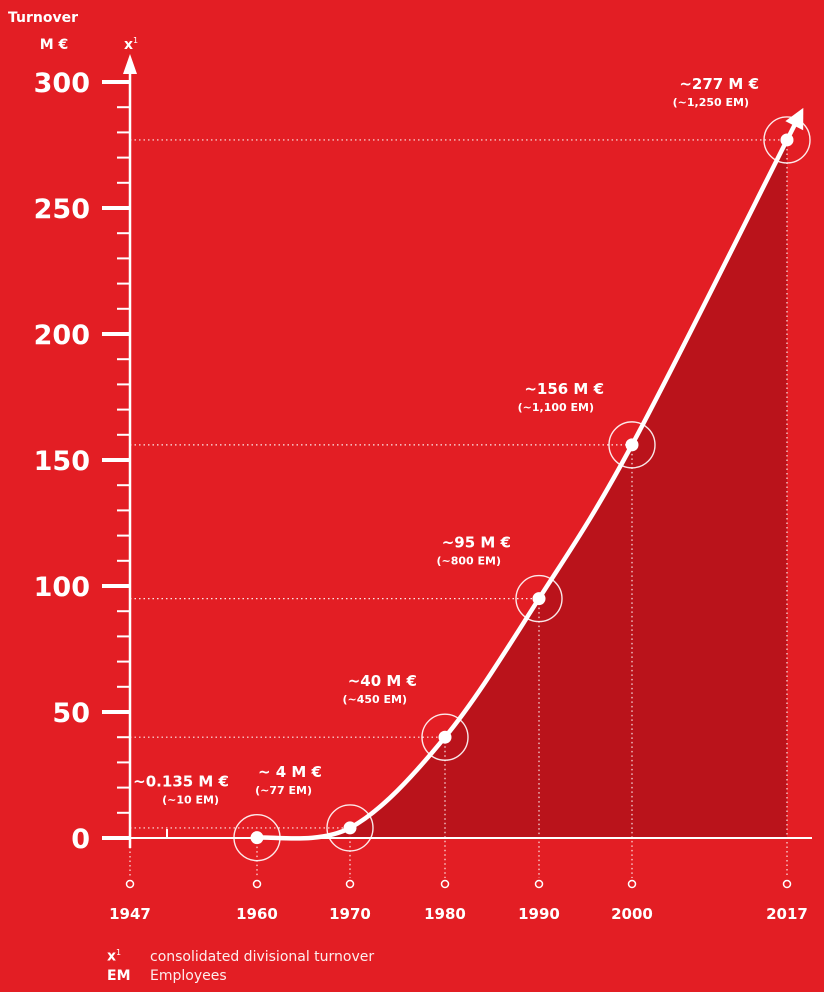 Image resolution: width=824 pixels, height=992 pixels. Describe the element at coordinates (794, 119) in the screenshot. I see `curve-arrowhead` at that location.